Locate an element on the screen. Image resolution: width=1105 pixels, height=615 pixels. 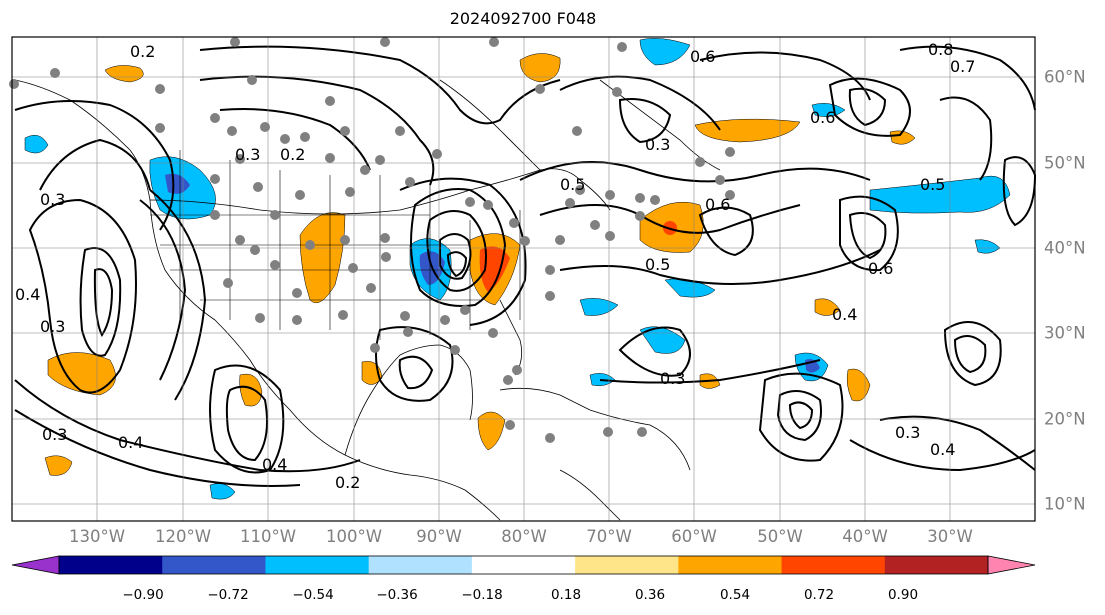
lon-label: 80°W is located at coordinates (524, 536).